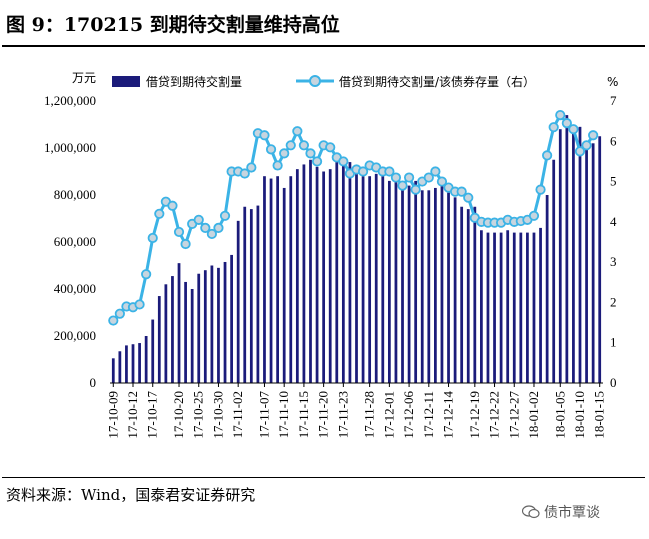 The width and height of the screenshot is (649, 539). Describe the element at coordinates (323, 477) in the screenshot. I see `source-rule` at that location.